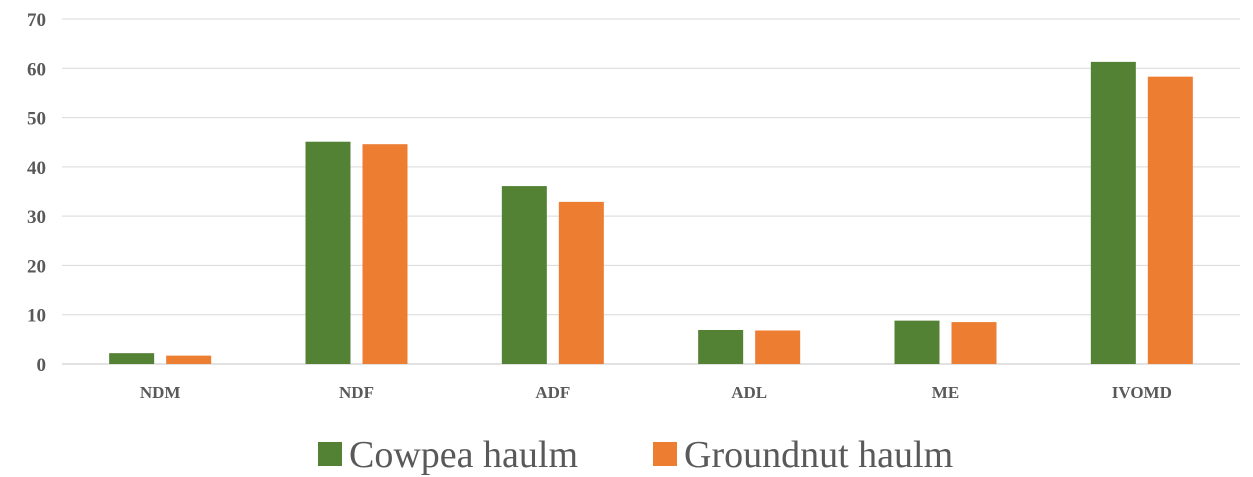 The width and height of the screenshot is (1253, 477). I want to click on bar-adf-cowpea-haulm, so click(524, 275).